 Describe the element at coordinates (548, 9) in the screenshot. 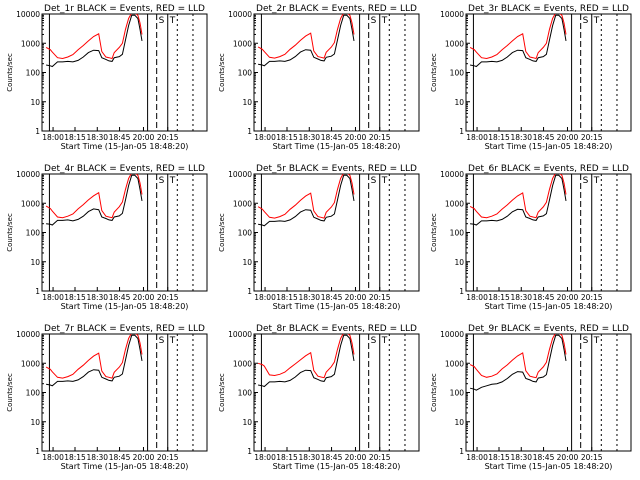

I see `chart-title: Det_3r BLACK = Events, RED = LLD` at that location.